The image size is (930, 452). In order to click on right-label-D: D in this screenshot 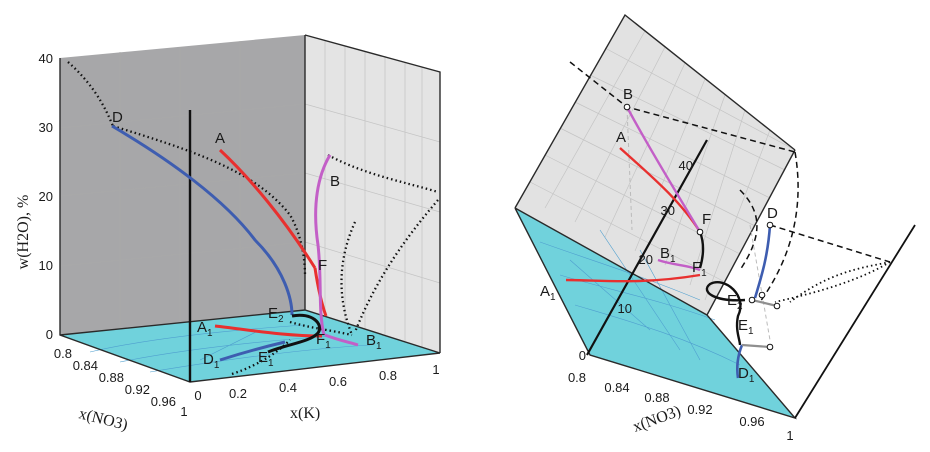, I will do `click(772, 213)`.